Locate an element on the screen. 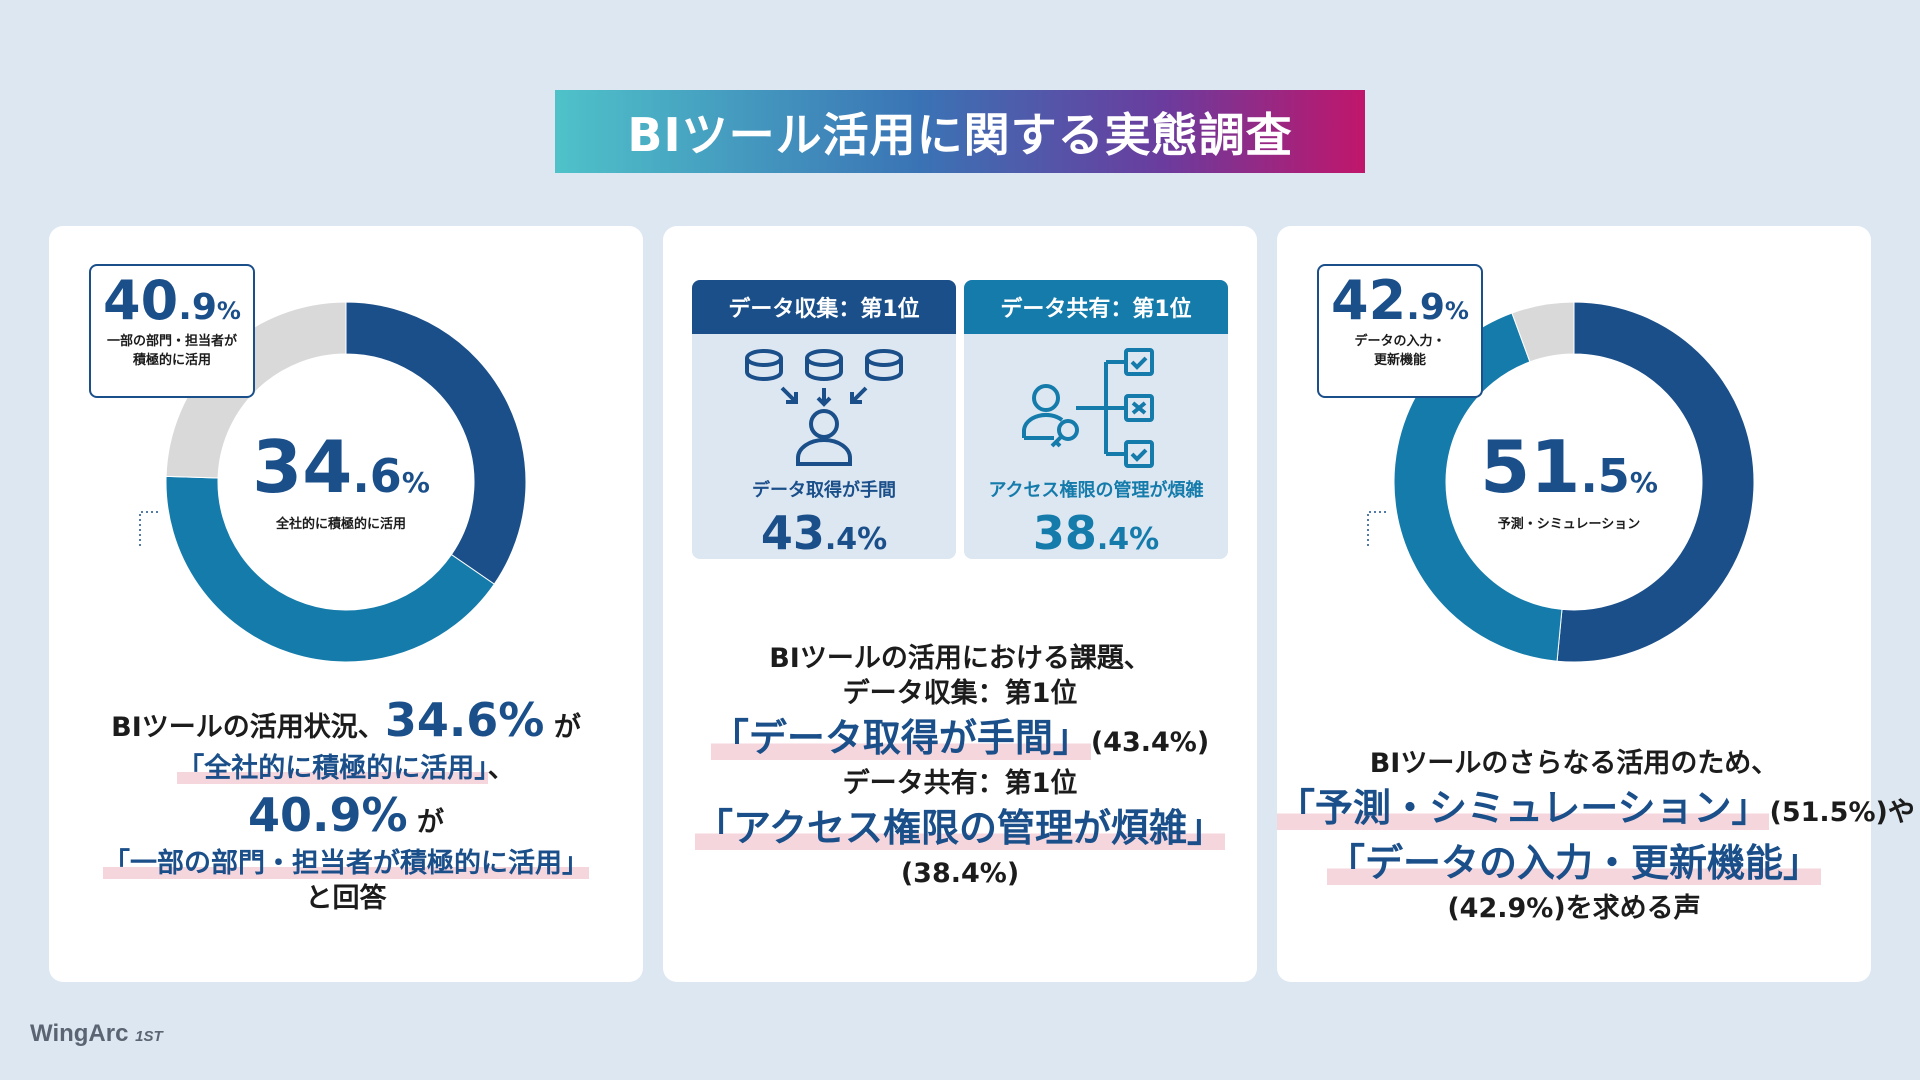 Image resolution: width=1920 pixels, height=1080 pixels. title-banner: BIツール活用に関する実態調査 is located at coordinates (960, 131).